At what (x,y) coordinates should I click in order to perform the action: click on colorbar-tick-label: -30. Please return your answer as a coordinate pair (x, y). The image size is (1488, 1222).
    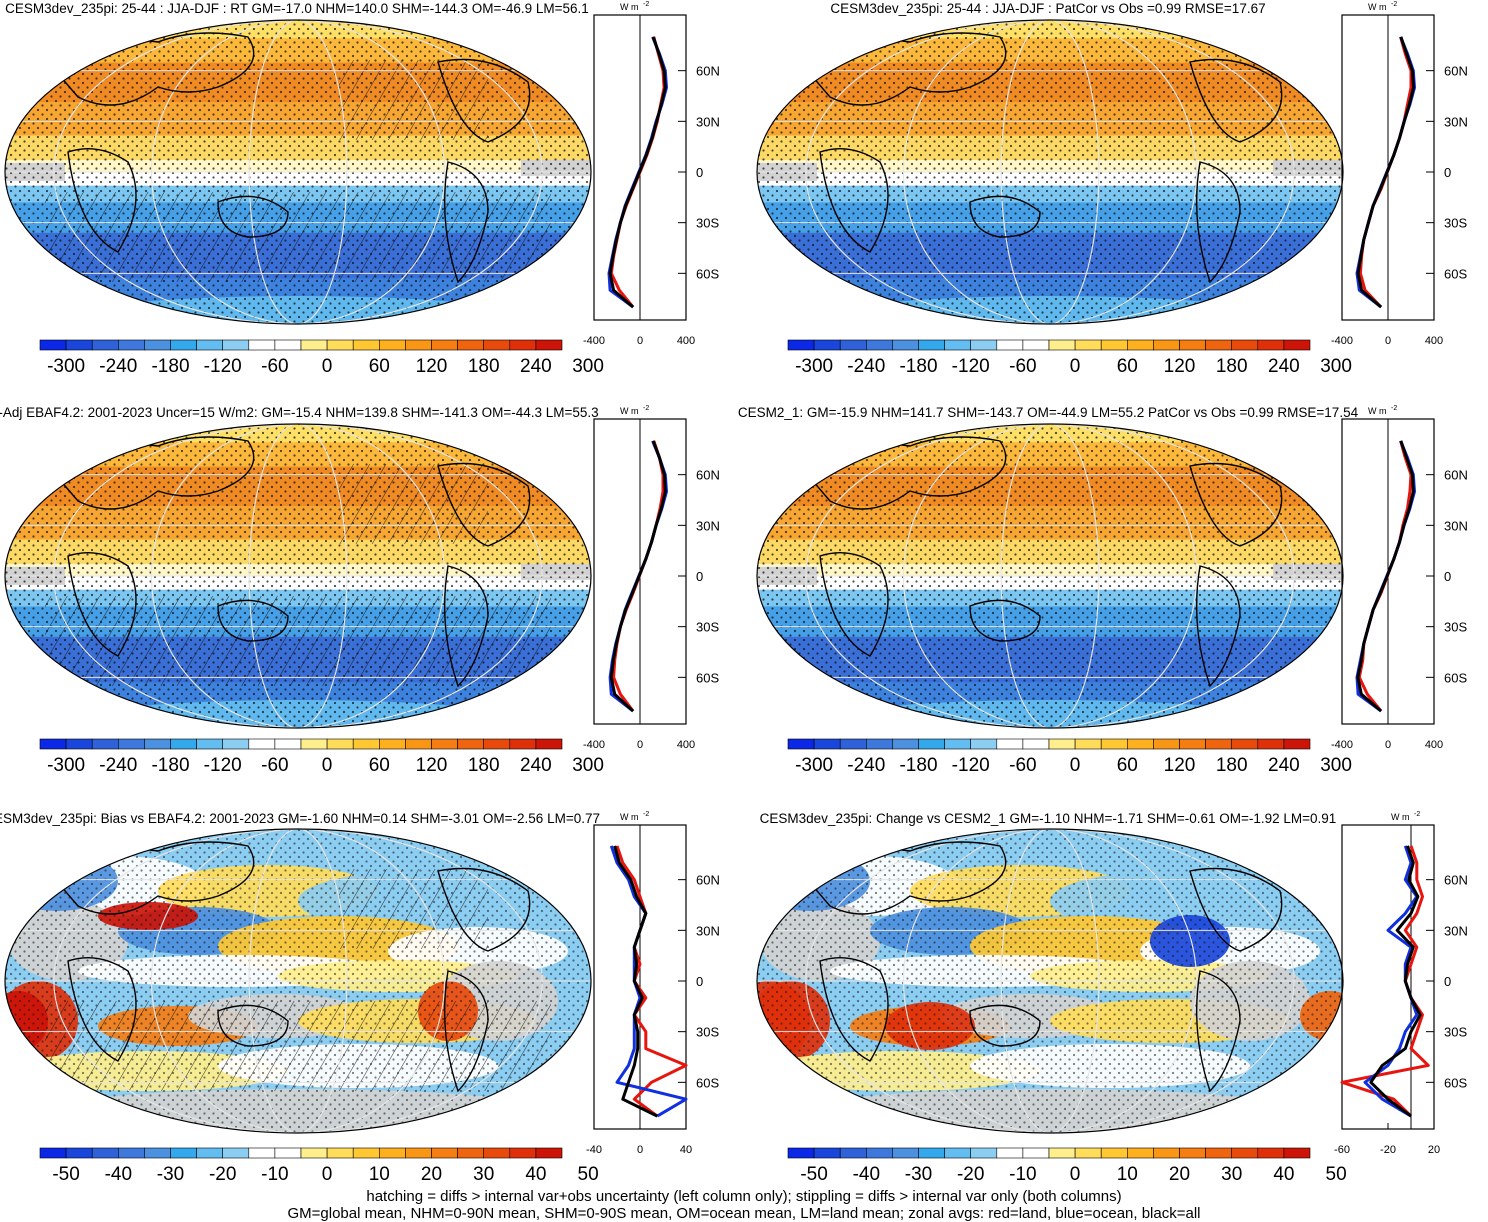
    Looking at the image, I should click on (918, 1174).